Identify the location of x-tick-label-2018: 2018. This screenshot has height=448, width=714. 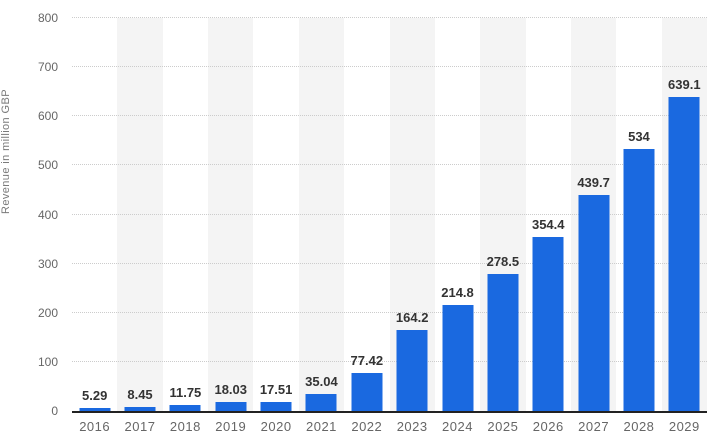
(185, 426).